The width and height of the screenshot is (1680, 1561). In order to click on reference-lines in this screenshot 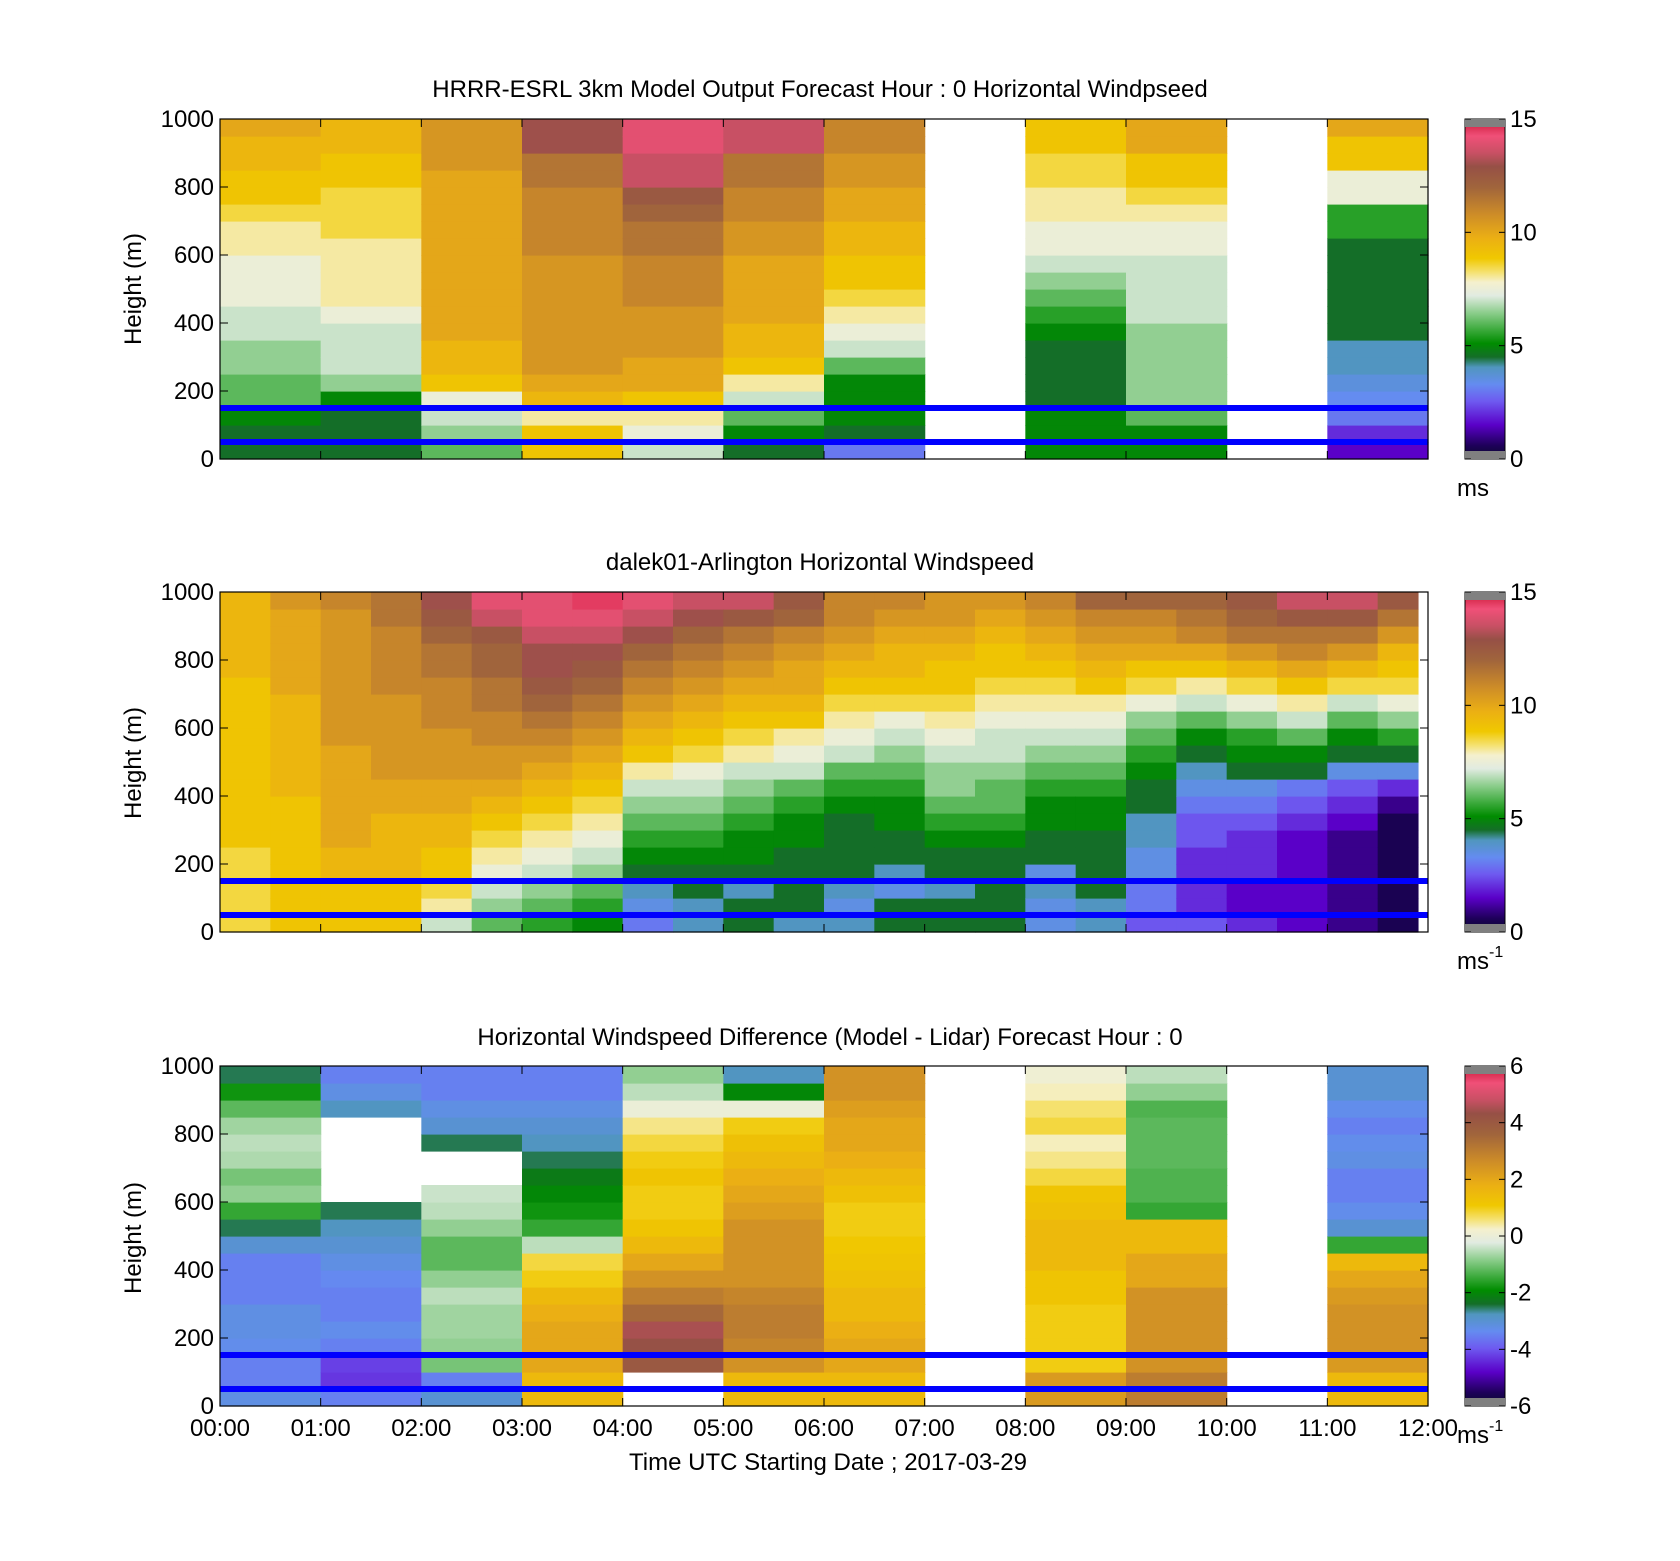, I will do `click(824, 898)`.